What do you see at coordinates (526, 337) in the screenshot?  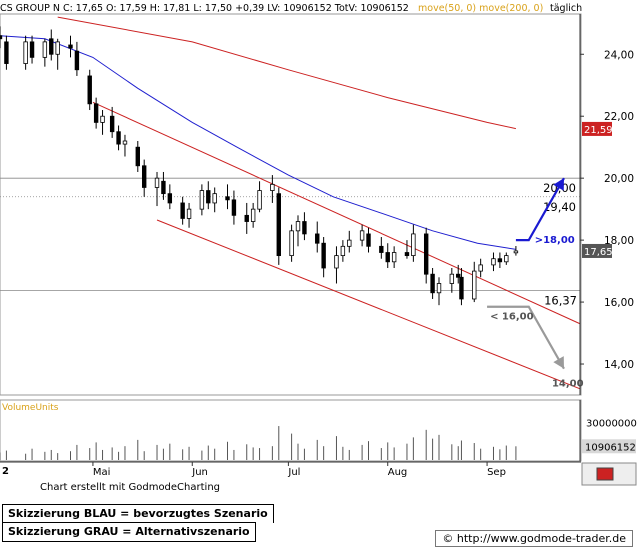 I see `scenario-arrow-alternative` at bounding box center [526, 337].